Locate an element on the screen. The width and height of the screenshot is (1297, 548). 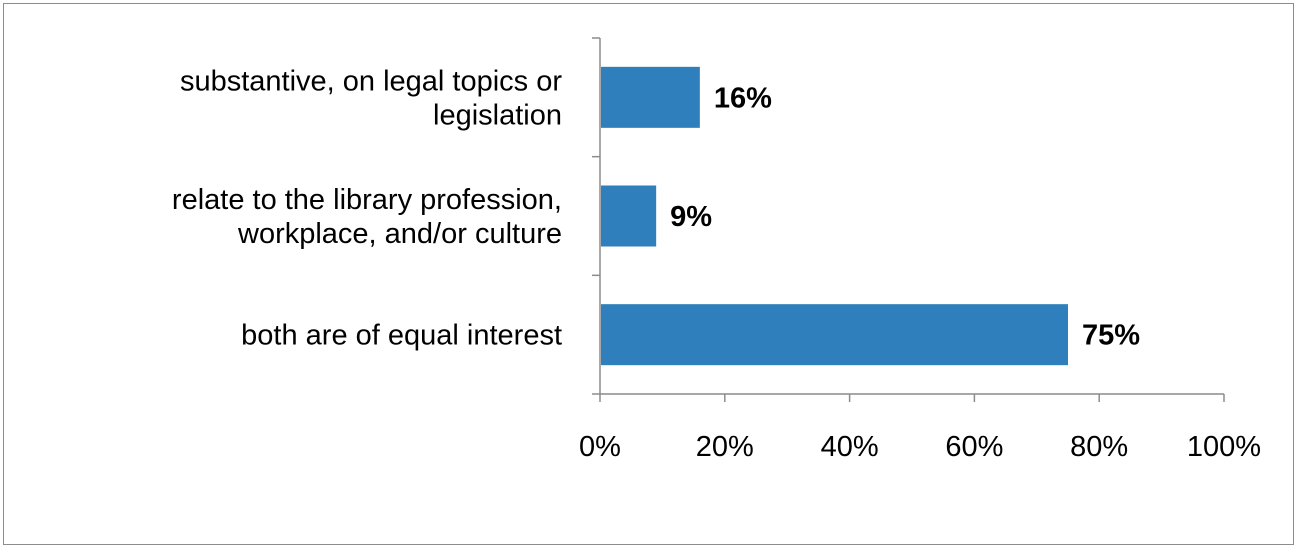
x-tick-label: 60% is located at coordinates (974, 447).